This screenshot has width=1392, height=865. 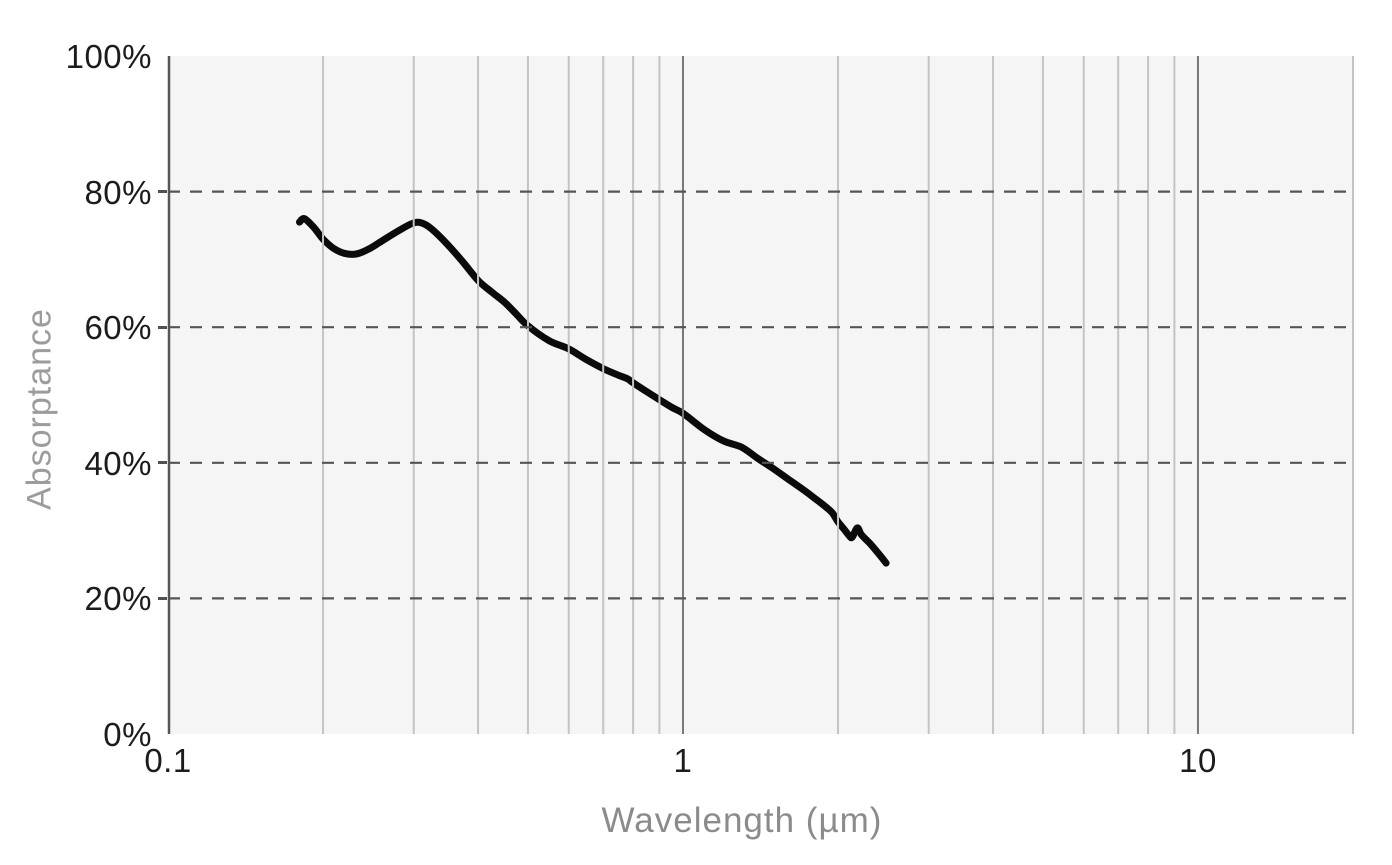 I want to click on x-tick-label: 1, so click(x=683, y=760).